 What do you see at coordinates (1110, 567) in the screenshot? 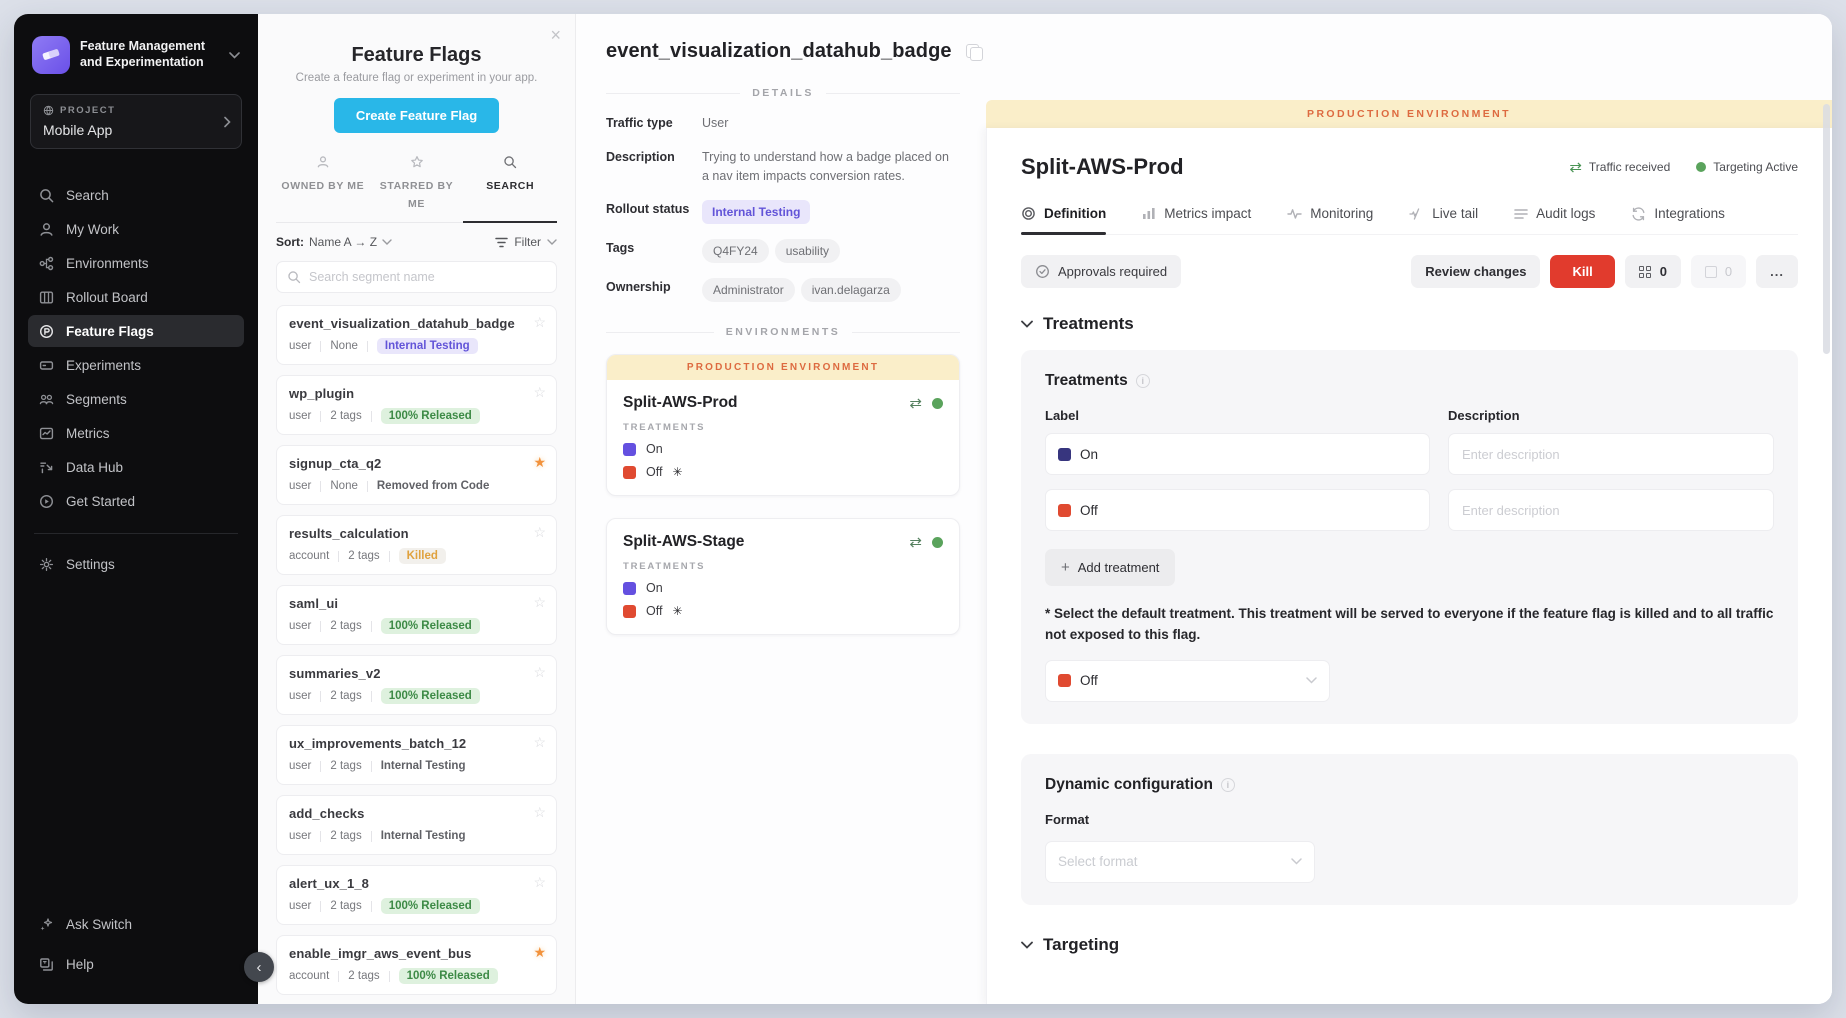
I see `add-treatment-button: + Add treatment` at bounding box center [1110, 567].